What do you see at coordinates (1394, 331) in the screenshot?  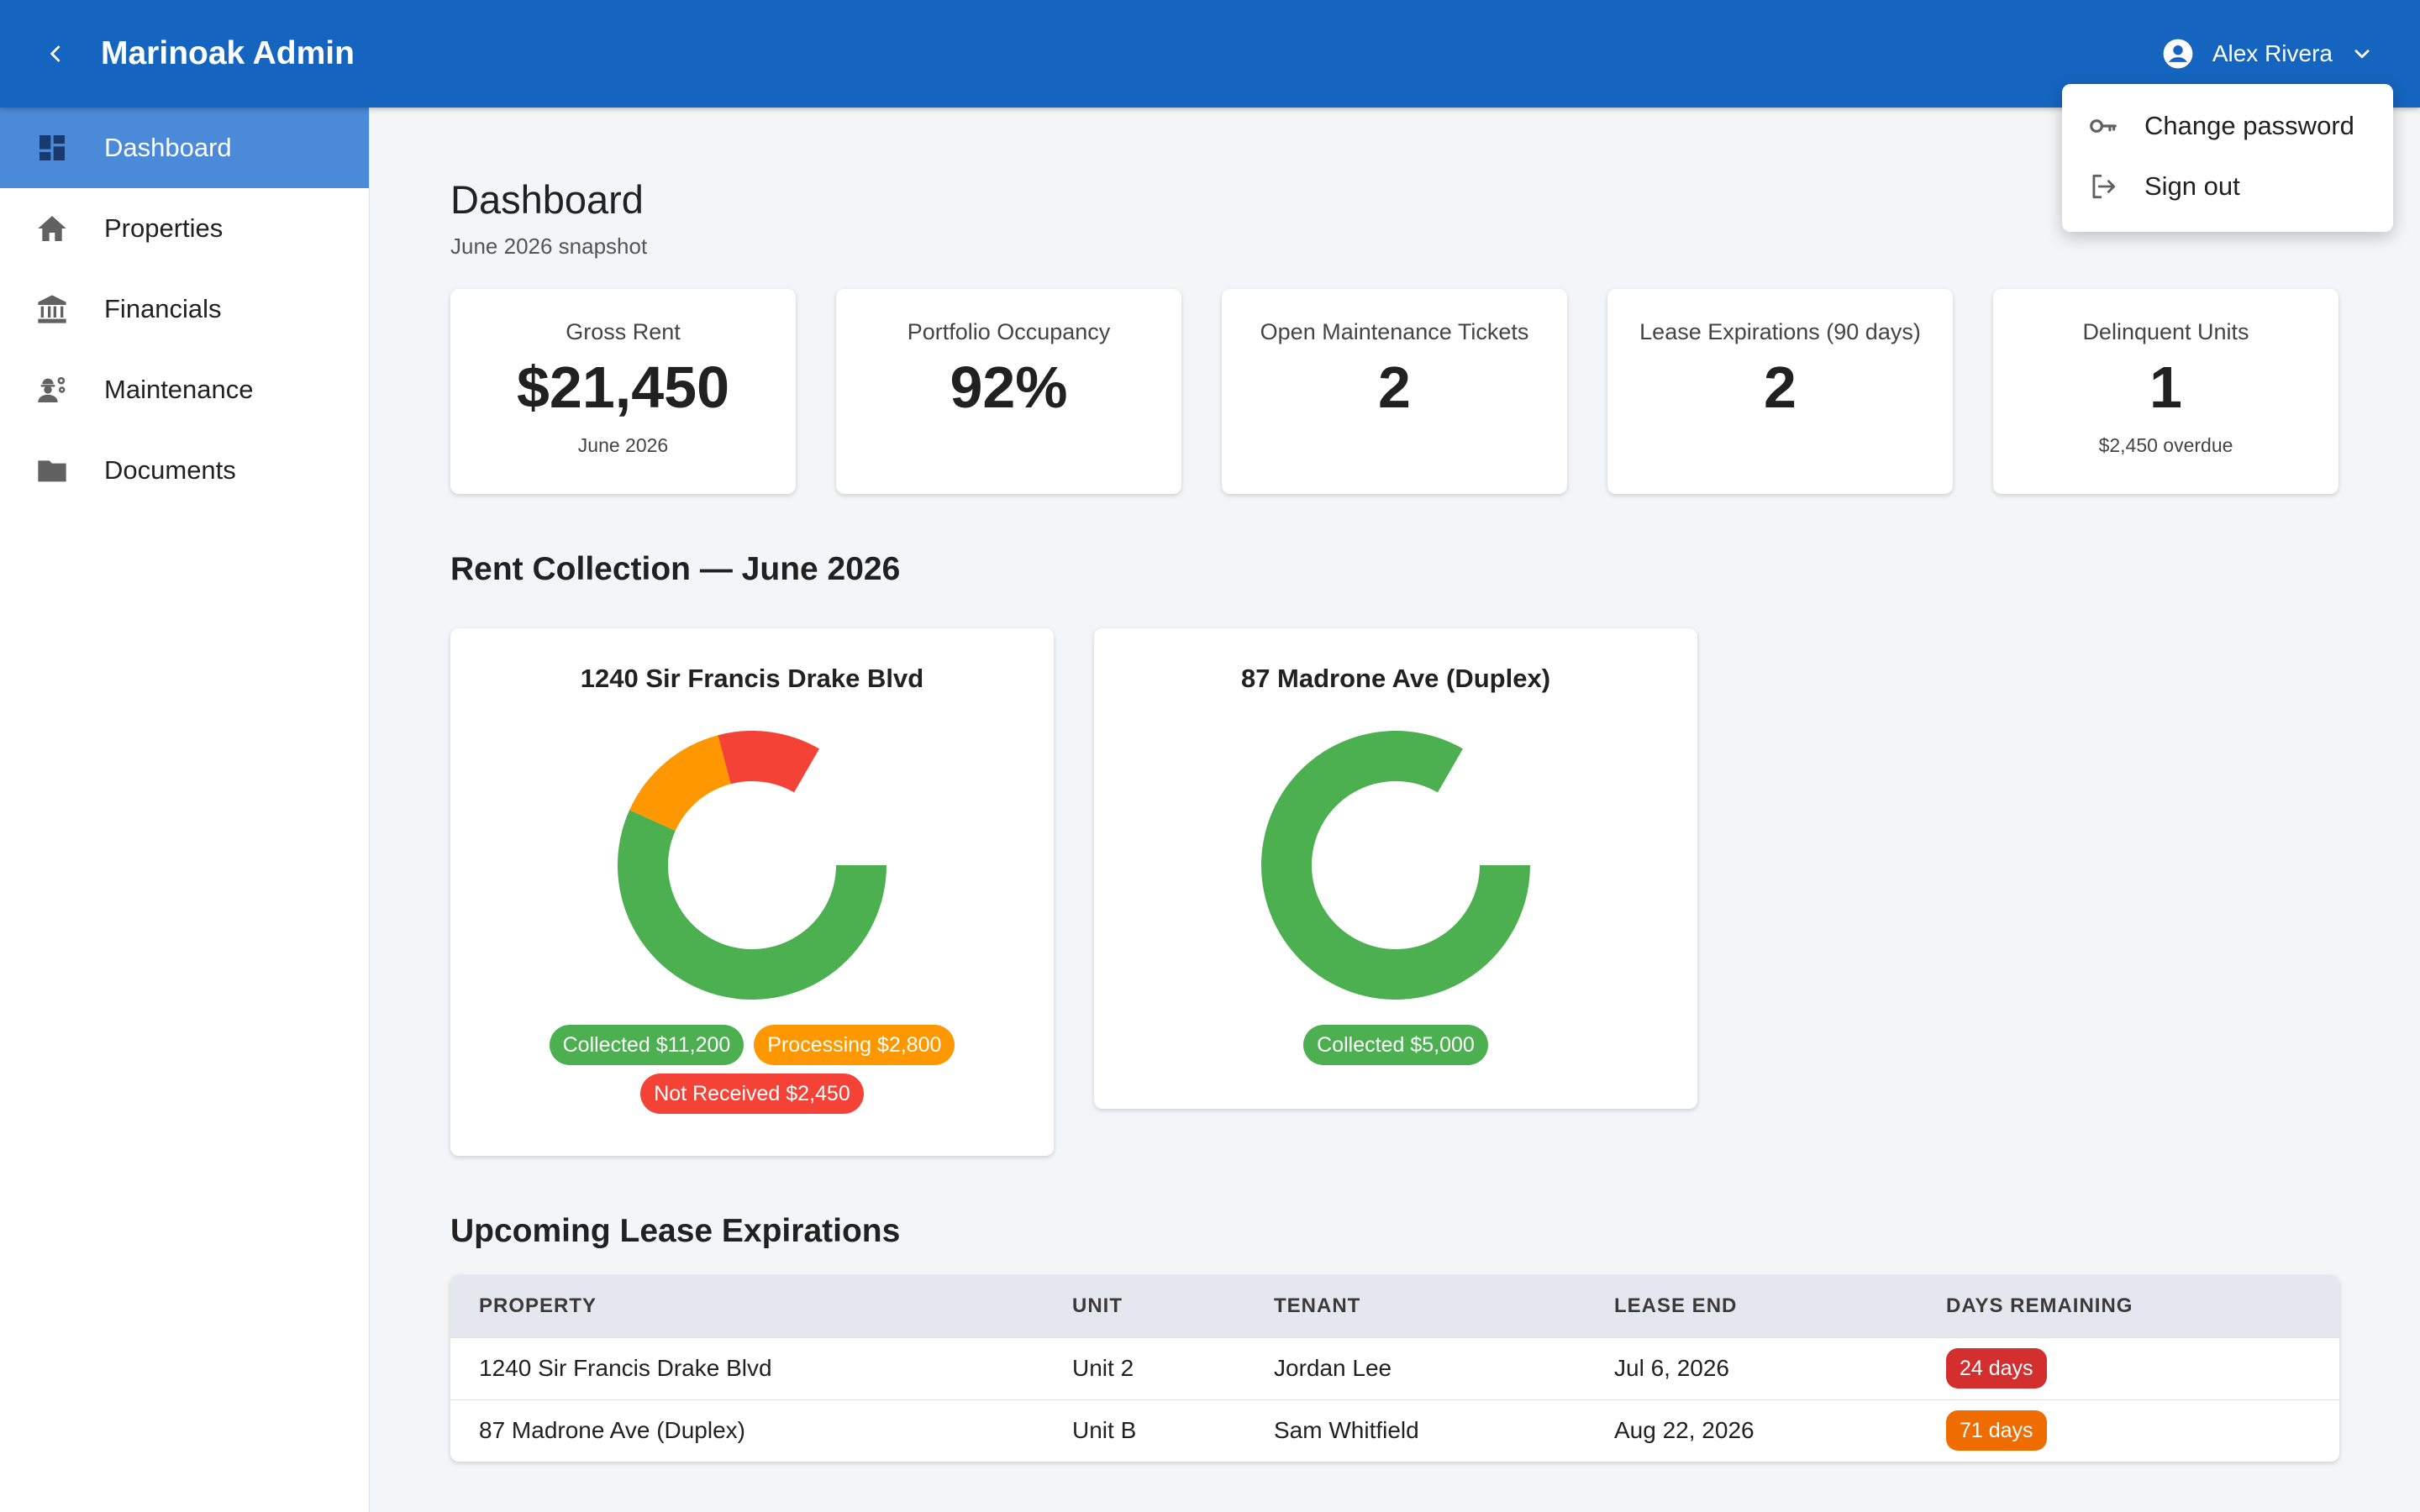 I see `kpi-label: Open Maintenance Tickets` at bounding box center [1394, 331].